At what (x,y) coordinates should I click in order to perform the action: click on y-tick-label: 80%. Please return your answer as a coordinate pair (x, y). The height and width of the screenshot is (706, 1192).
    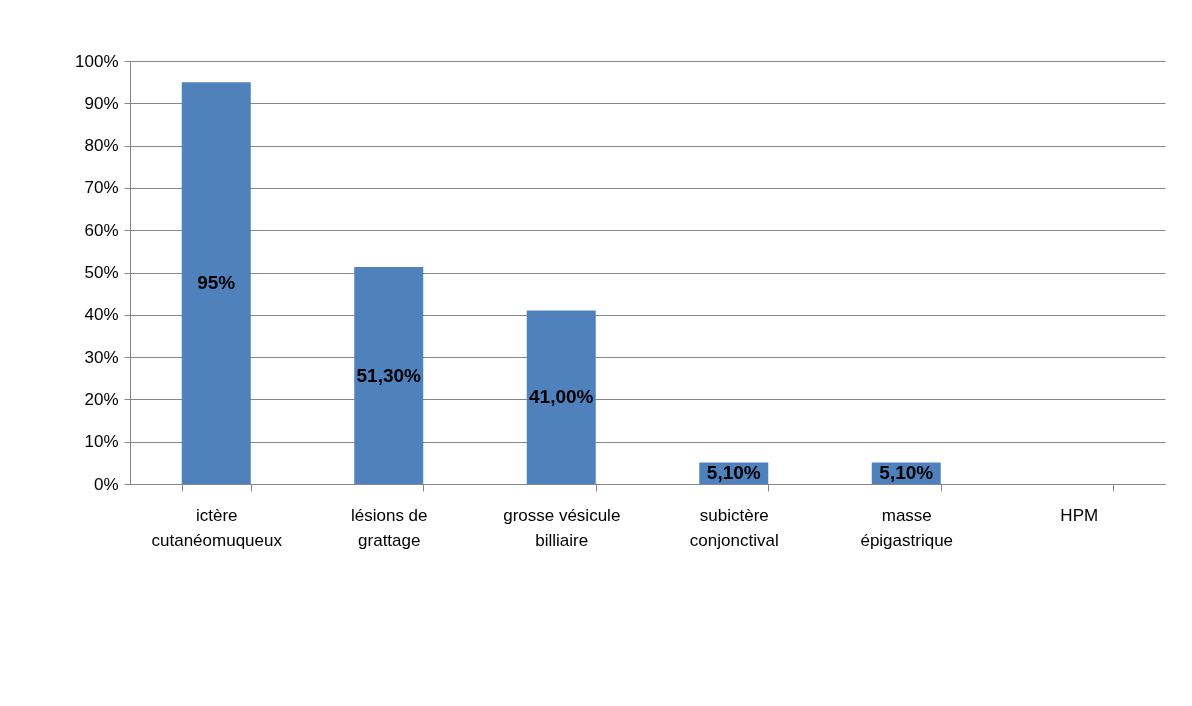
    Looking at the image, I should click on (101, 146).